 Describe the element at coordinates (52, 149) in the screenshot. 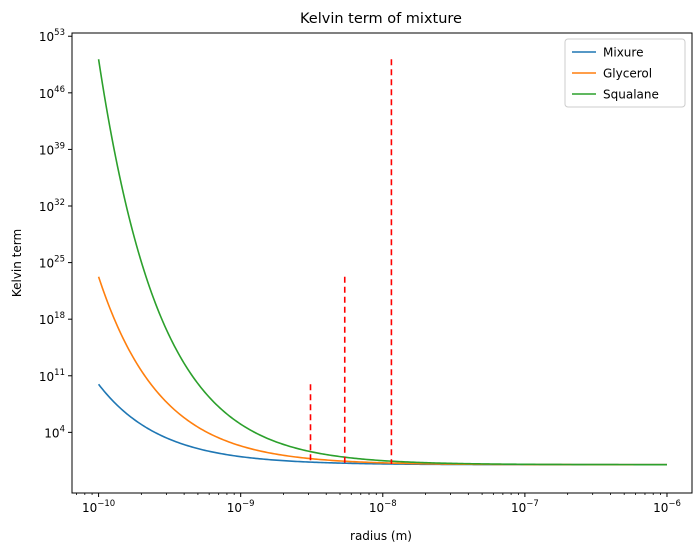

I see `y-tick-label: 1039` at that location.